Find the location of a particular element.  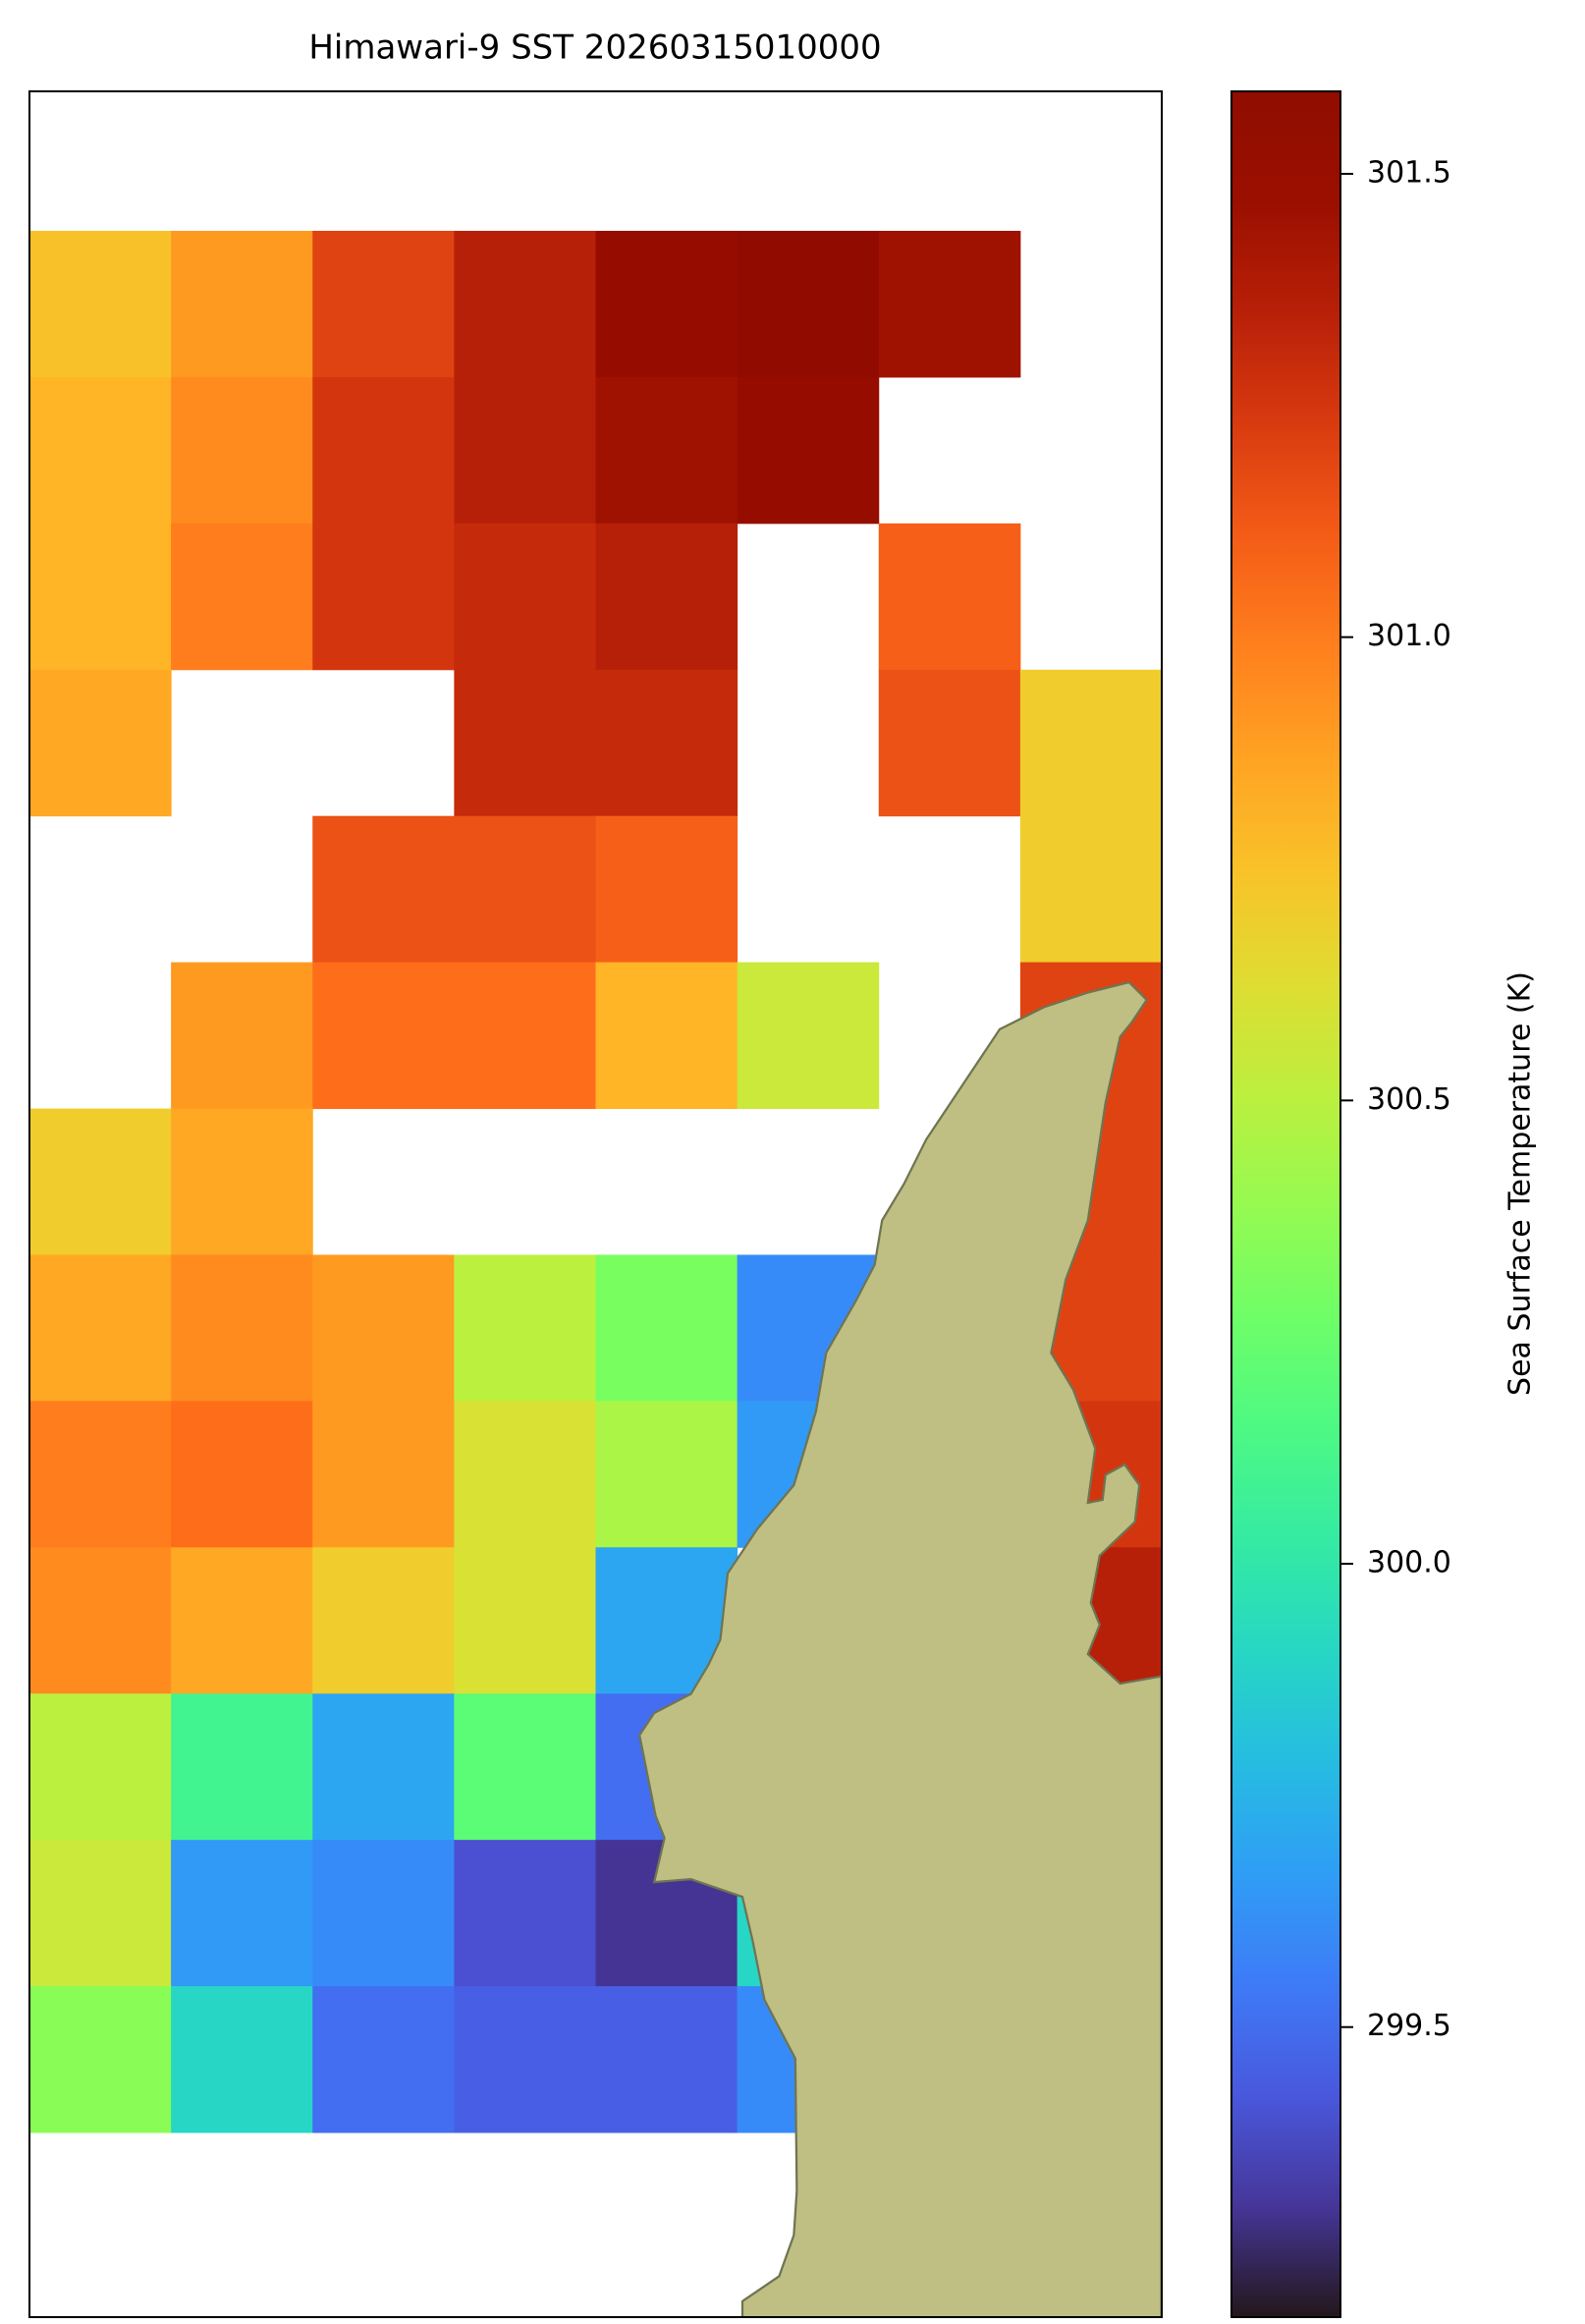

colorbar is located at coordinates (1285, 1204).